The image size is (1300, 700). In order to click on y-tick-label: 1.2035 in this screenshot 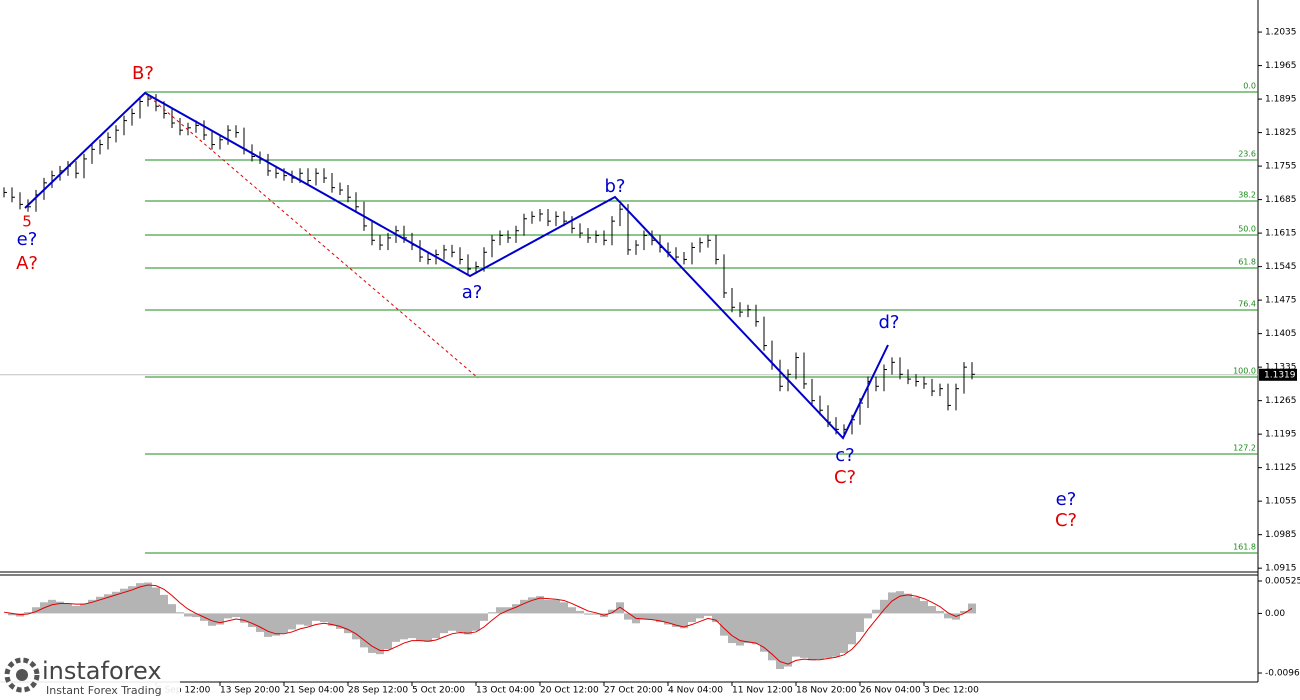, I will do `click(1281, 33)`.